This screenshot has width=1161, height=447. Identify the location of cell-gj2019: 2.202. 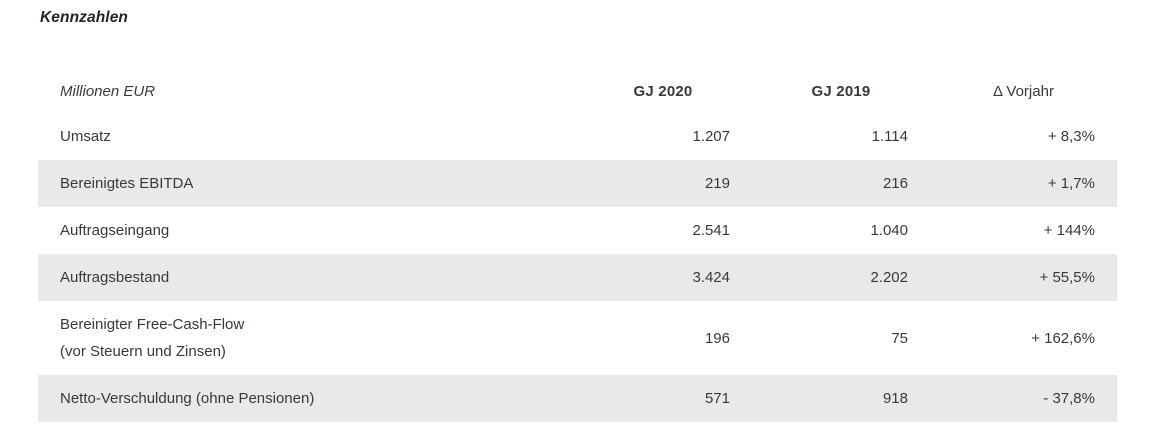
(889, 277).